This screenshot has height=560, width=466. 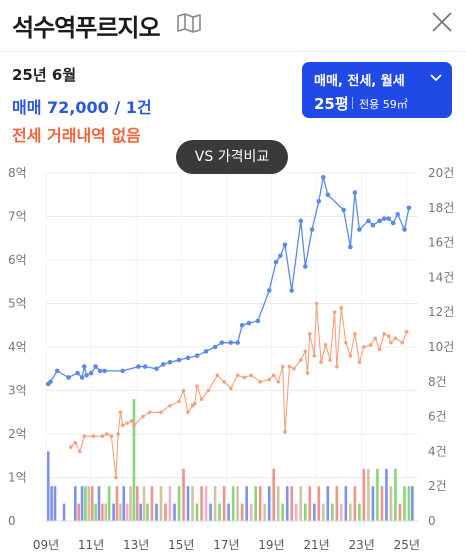 I want to click on x-tick-label: 13년, so click(x=136, y=545).